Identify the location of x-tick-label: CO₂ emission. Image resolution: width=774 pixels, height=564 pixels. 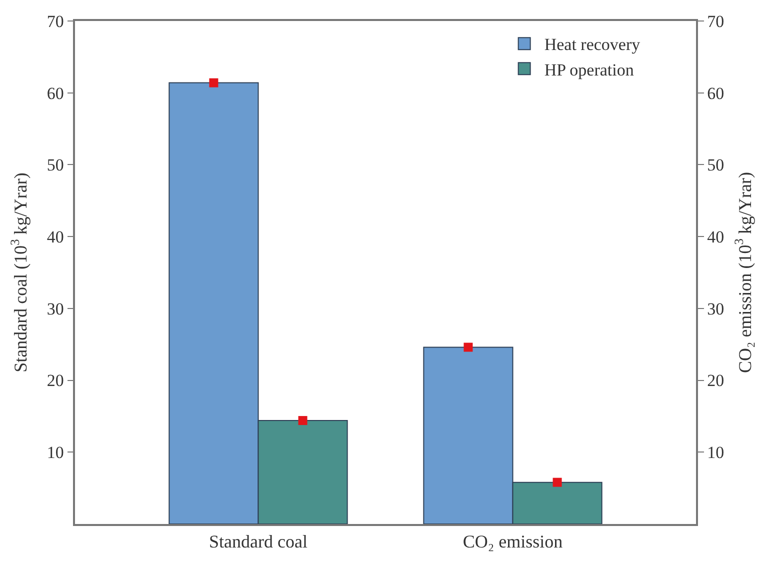
(512, 541).